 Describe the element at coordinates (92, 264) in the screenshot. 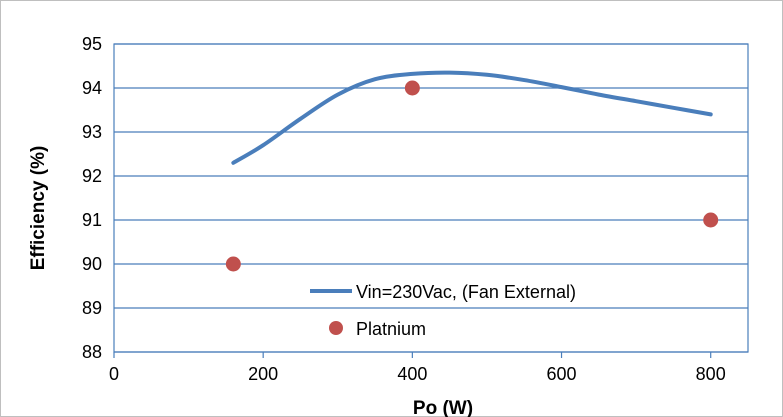

I see `y-tick-label-2: 90` at that location.